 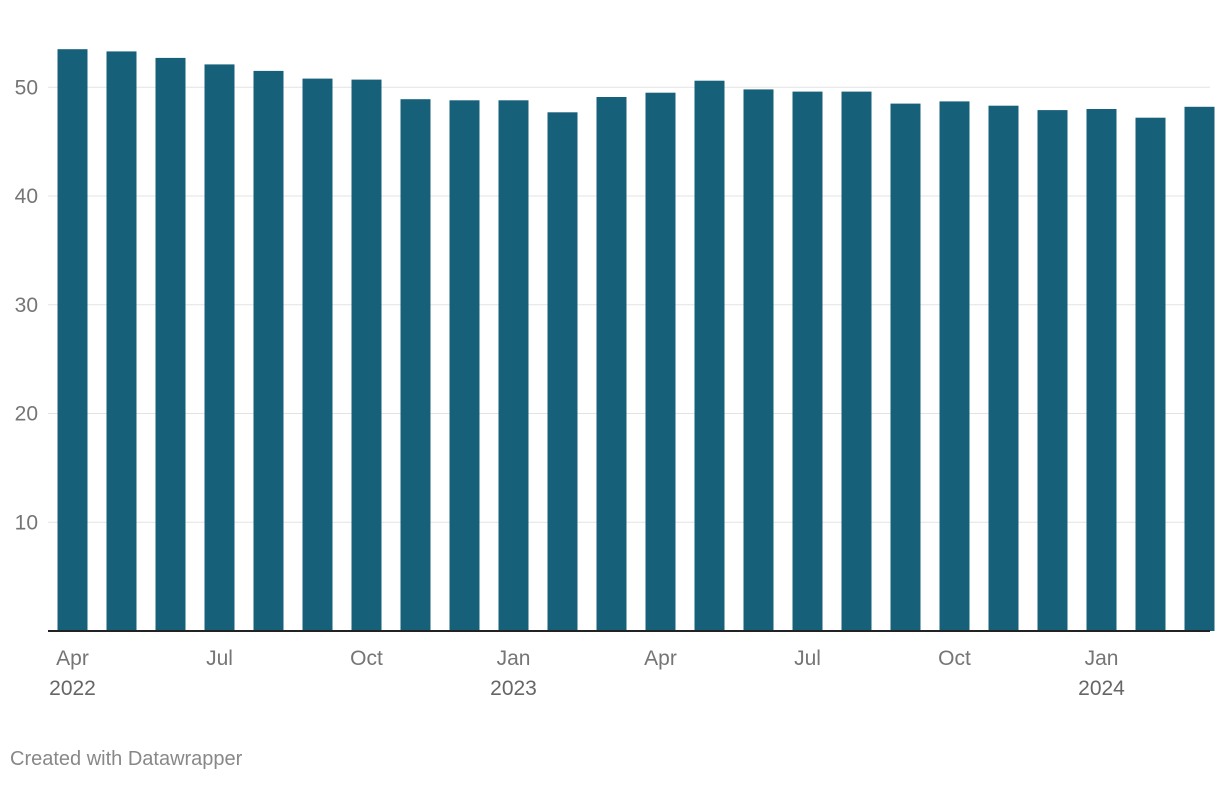 I want to click on y-tick-label: 20, so click(x=26, y=414).